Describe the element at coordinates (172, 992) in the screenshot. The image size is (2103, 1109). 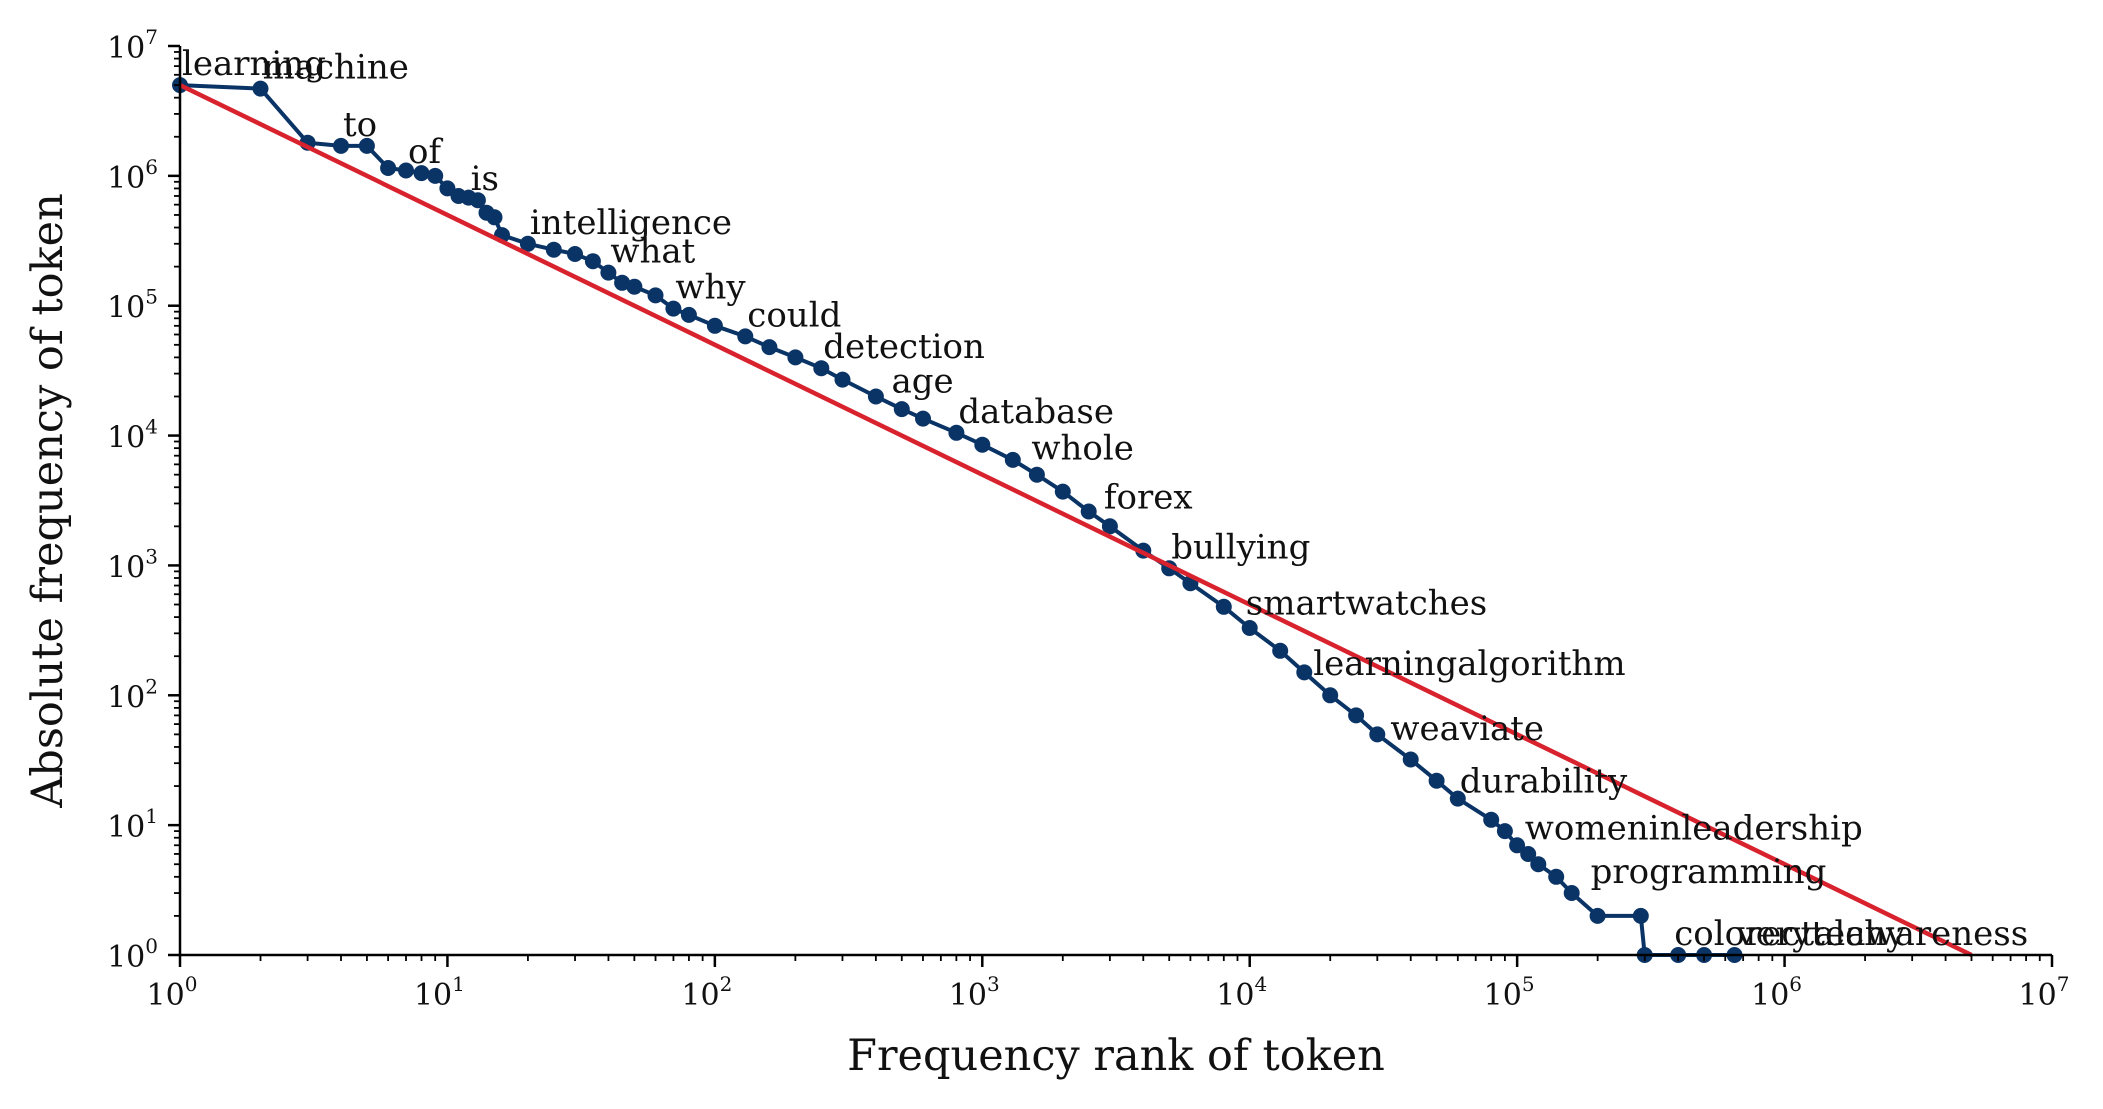
I see `x-tick-label: 10⁰` at that location.